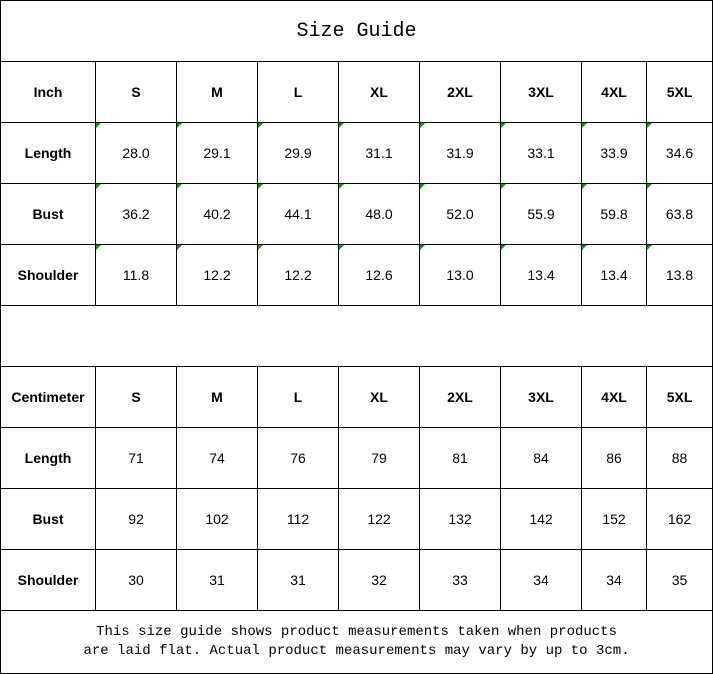 The height and width of the screenshot is (674, 713). I want to click on size-header-text: XL, so click(379, 92).